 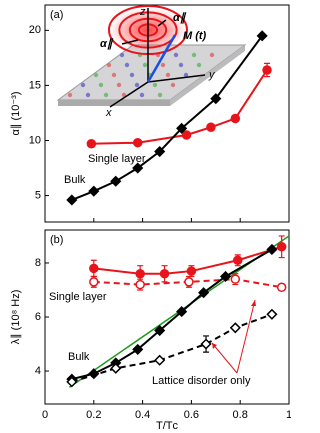 I want to click on inset-label: z, so click(x=142, y=12).